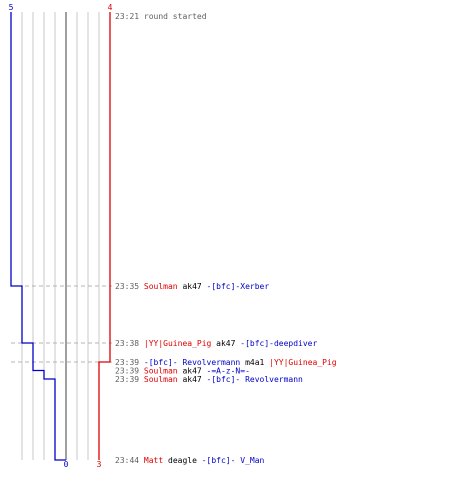 This screenshot has width=450, height=500. What do you see at coordinates (228, 371) in the screenshot?
I see `event-victim: -=A-z-N=-` at bounding box center [228, 371].